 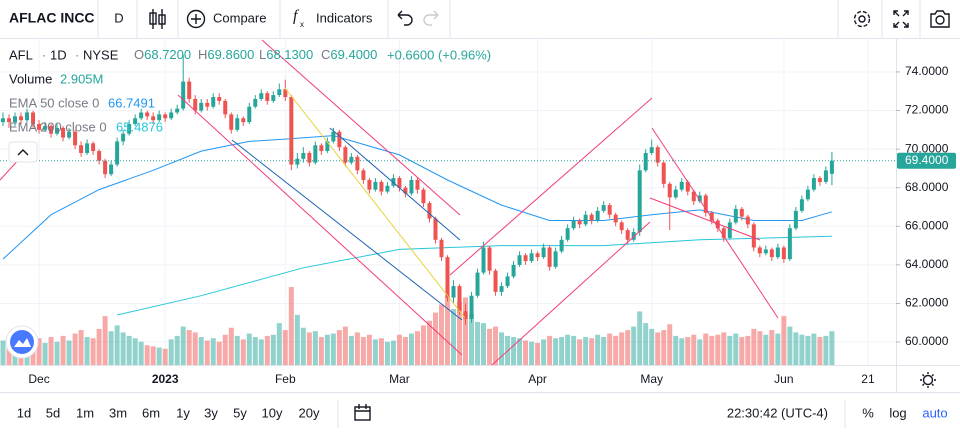 What do you see at coordinates (897, 412) in the screenshot?
I see `log-toggle: log` at bounding box center [897, 412].